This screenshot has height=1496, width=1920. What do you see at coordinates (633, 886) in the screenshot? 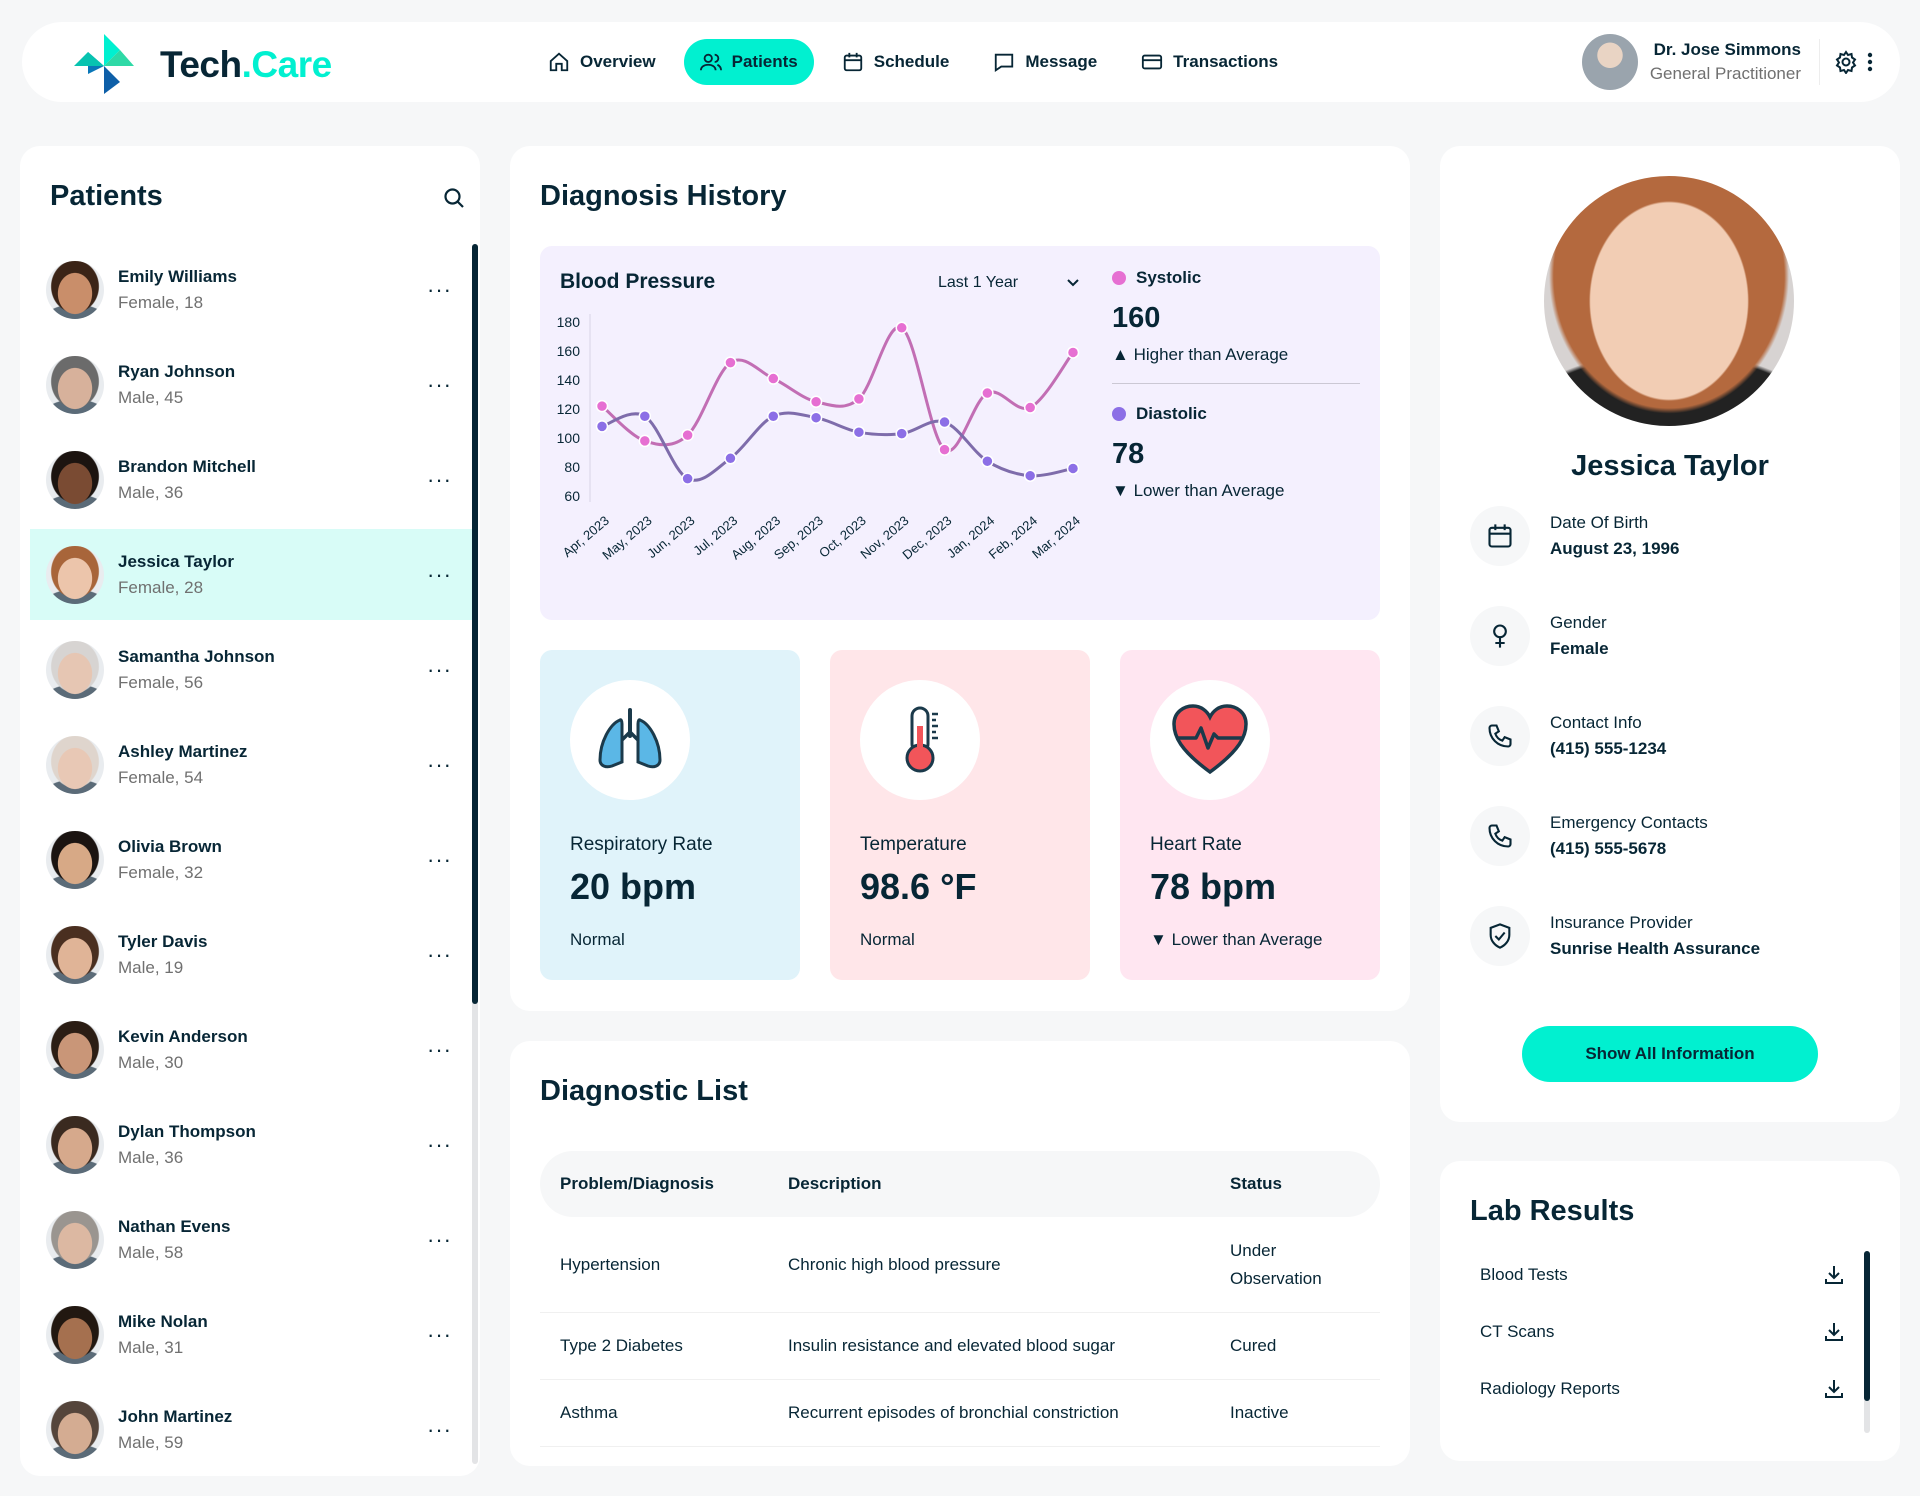
I see `vital-value: 20 bpm` at bounding box center [633, 886].